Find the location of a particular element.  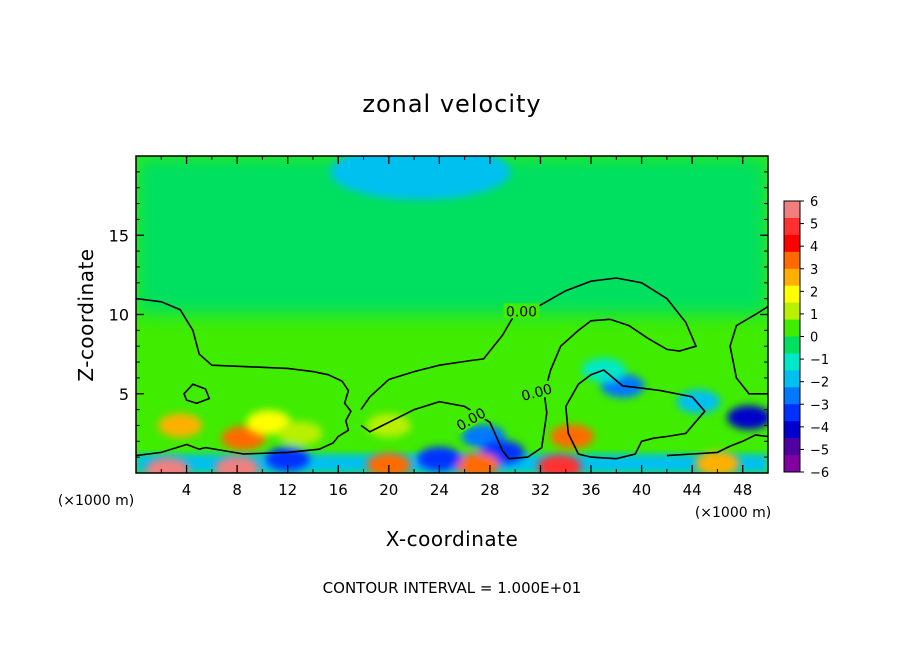

x-tick-label-4: 4 is located at coordinates (187, 490).